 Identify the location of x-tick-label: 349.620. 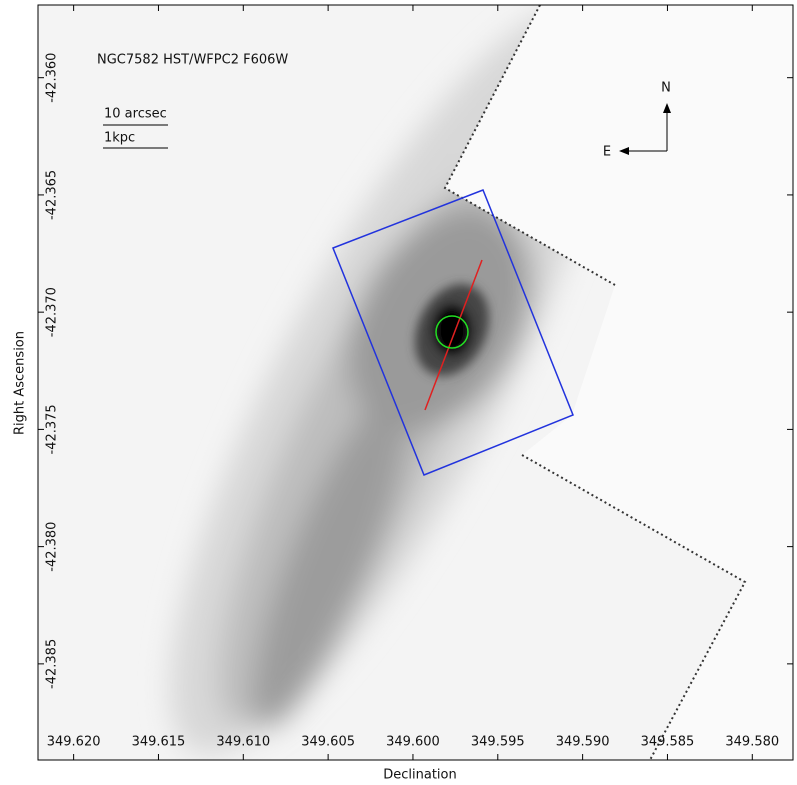
(74, 742).